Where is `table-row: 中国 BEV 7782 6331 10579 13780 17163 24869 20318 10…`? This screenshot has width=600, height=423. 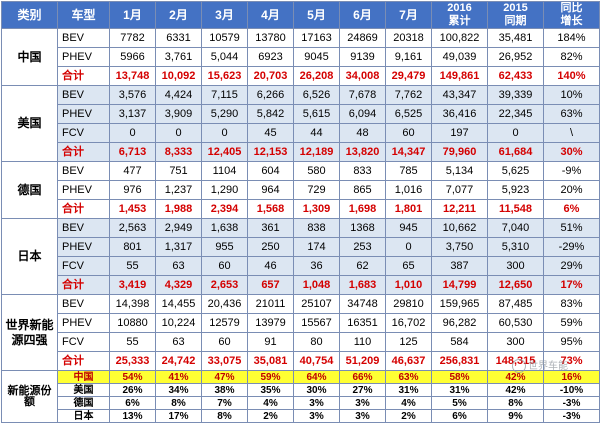
table-row: 中国 BEV 7782 6331 10579 13780 17163 24869 20318 10… is located at coordinates (300, 57).